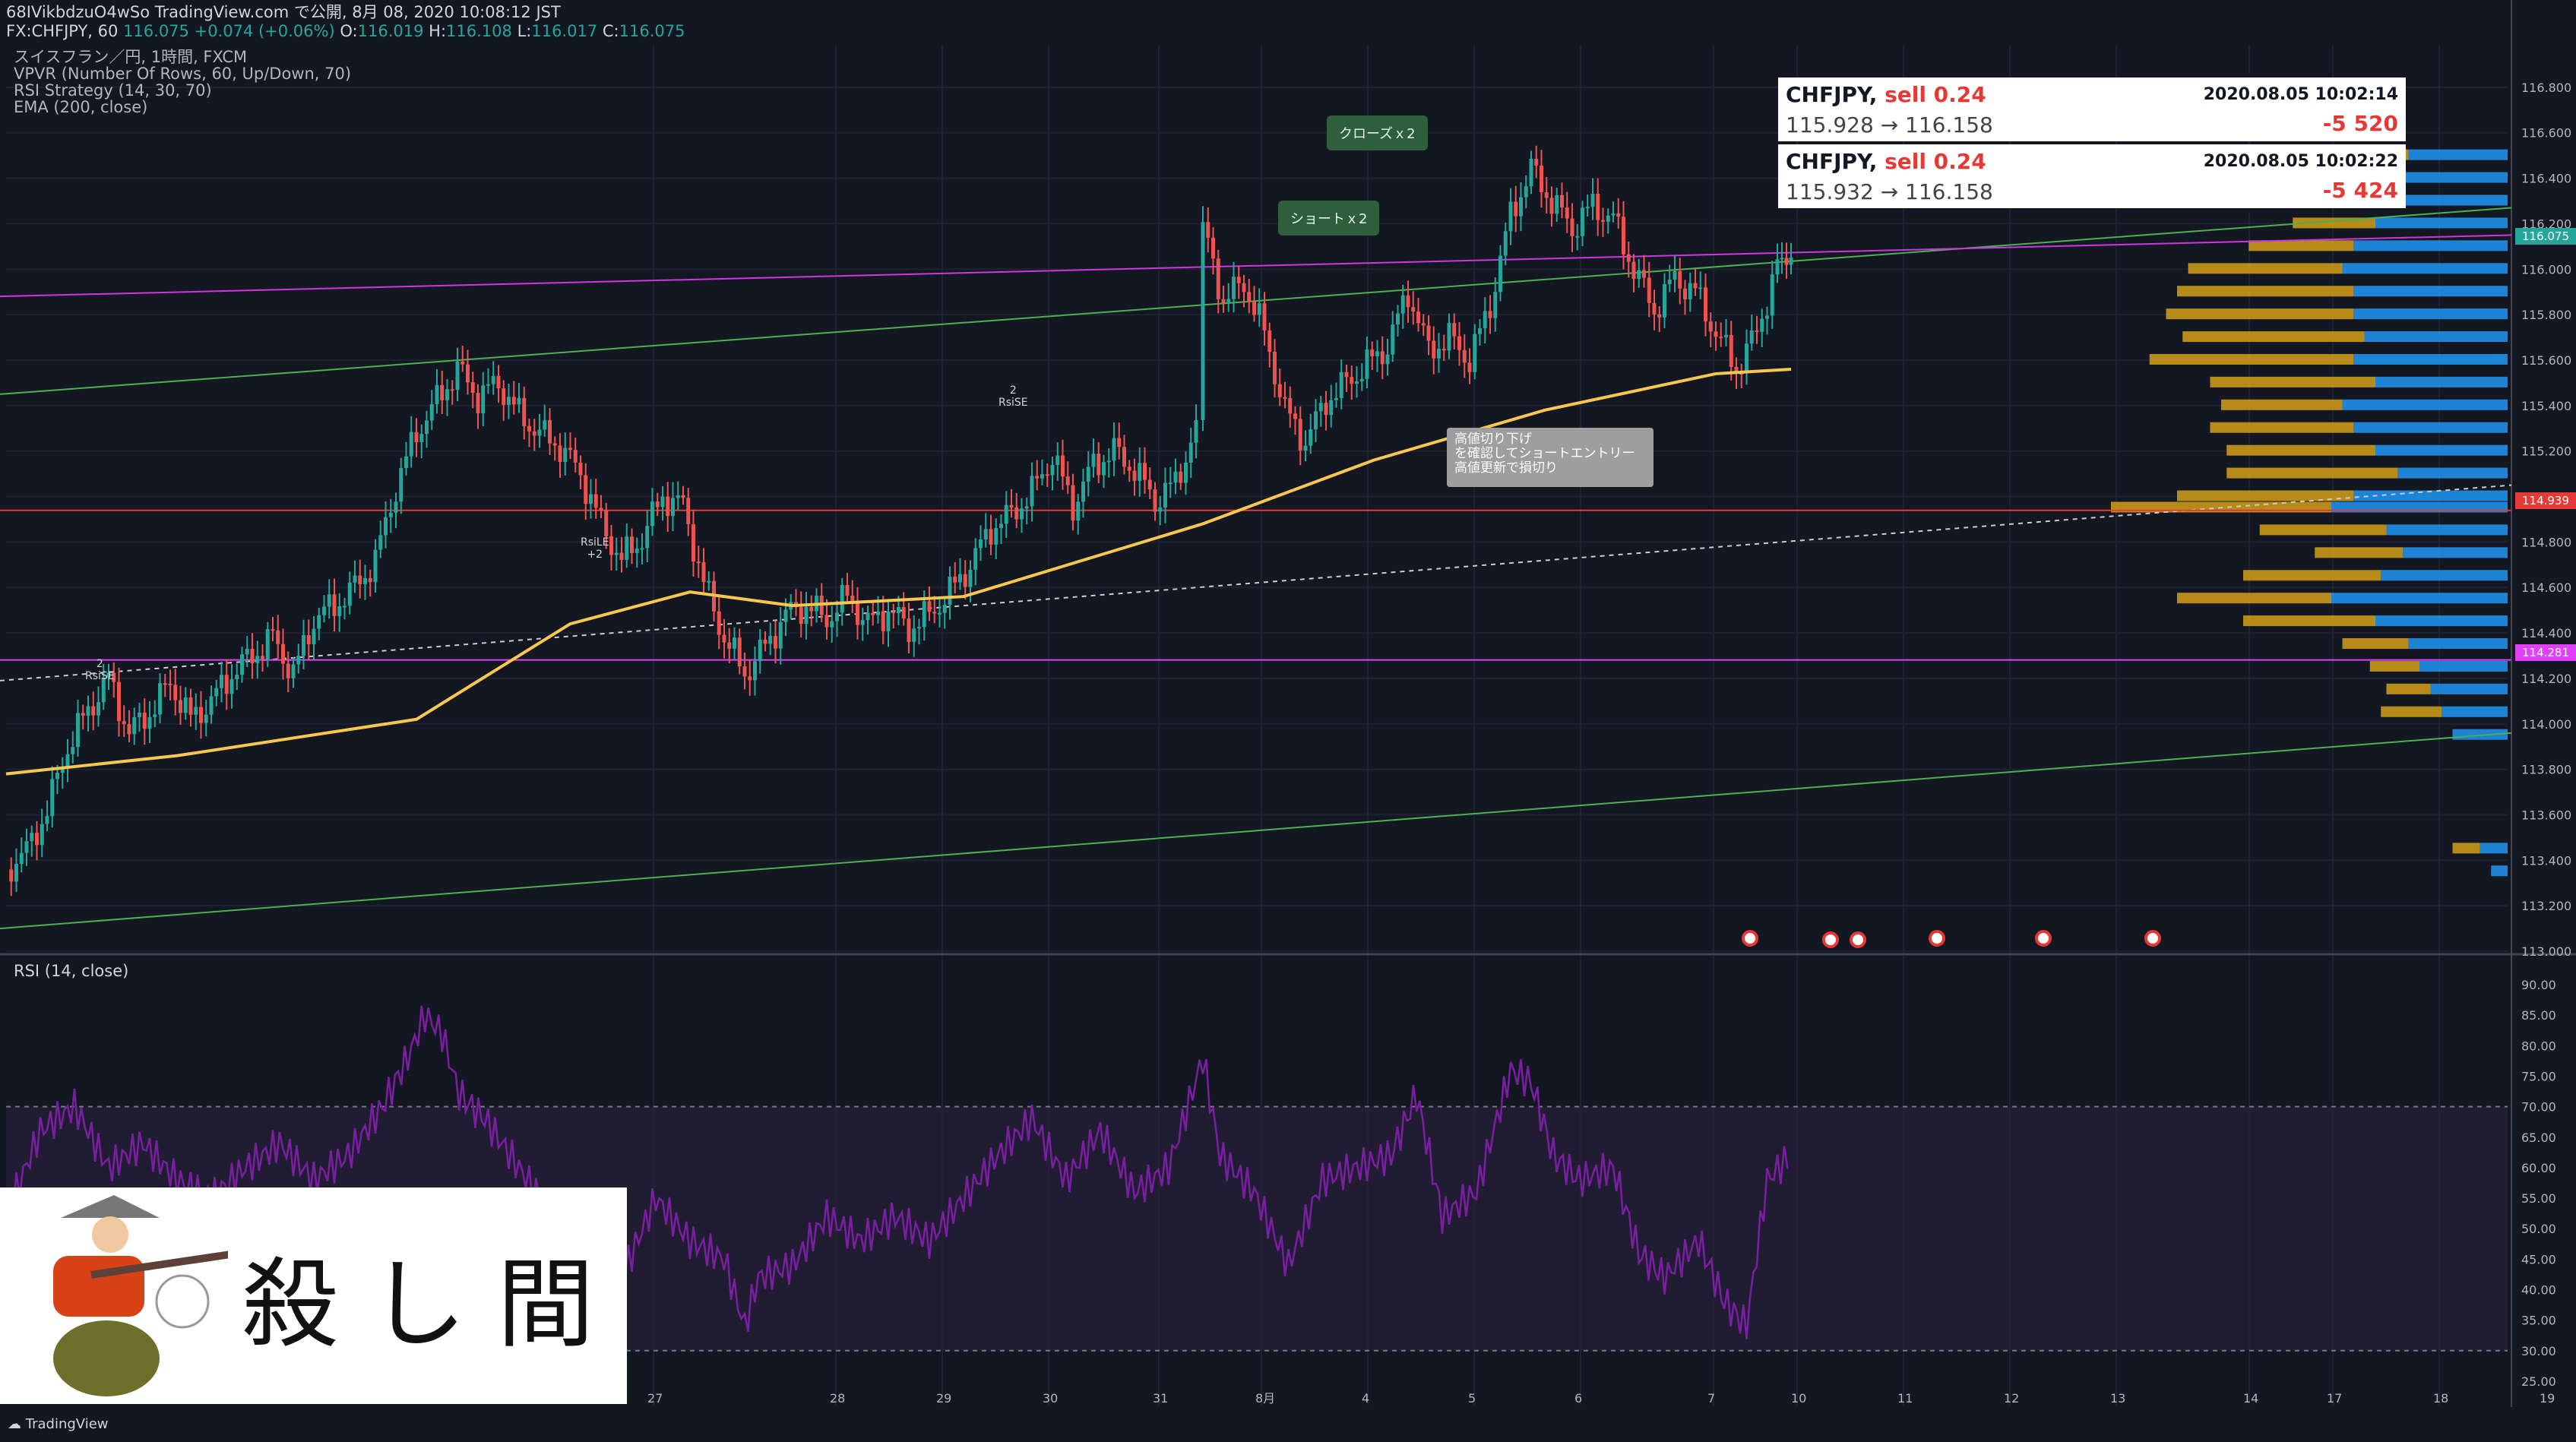 This screenshot has width=2576, height=1442. What do you see at coordinates (2546, 725) in the screenshot?
I see `price-tick-label: 114.000` at bounding box center [2546, 725].